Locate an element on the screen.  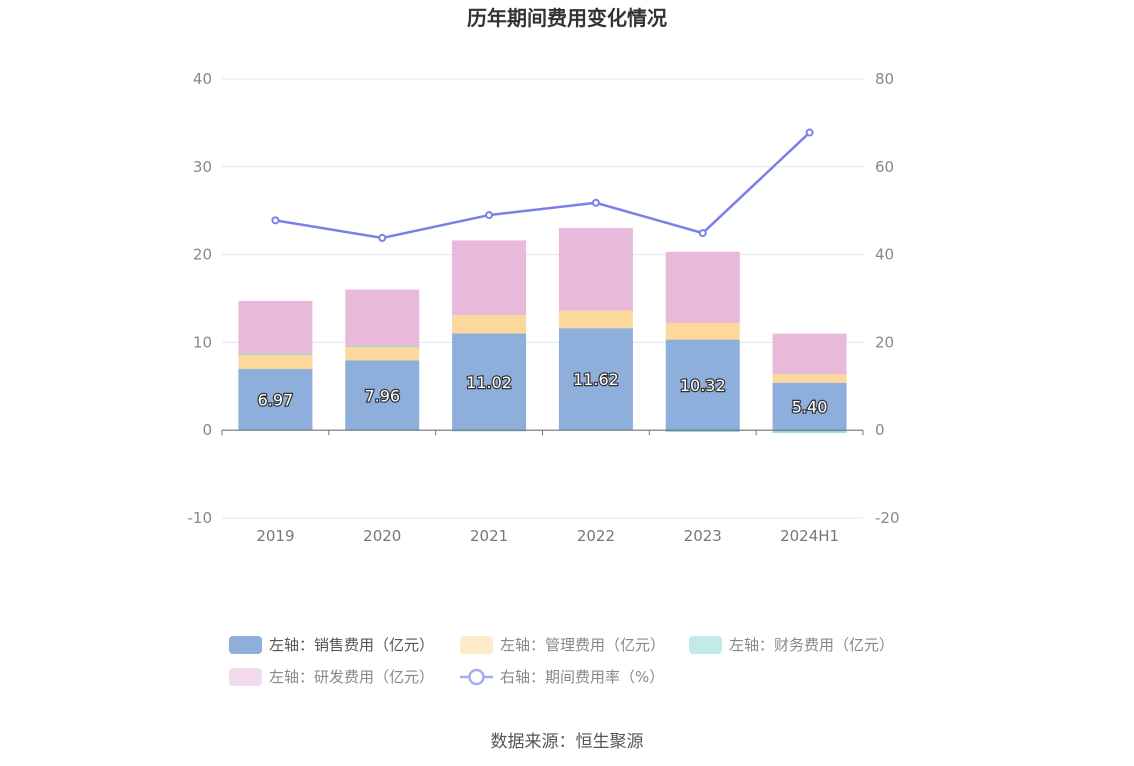
left-tick-label: 10 is located at coordinates (202, 342).